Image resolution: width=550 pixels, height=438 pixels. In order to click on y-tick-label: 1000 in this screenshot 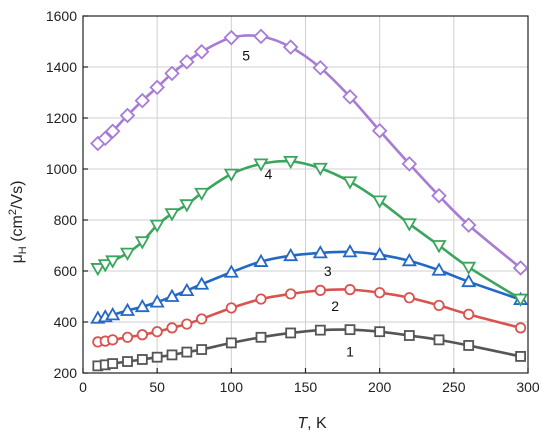, I will do `click(61, 169)`.